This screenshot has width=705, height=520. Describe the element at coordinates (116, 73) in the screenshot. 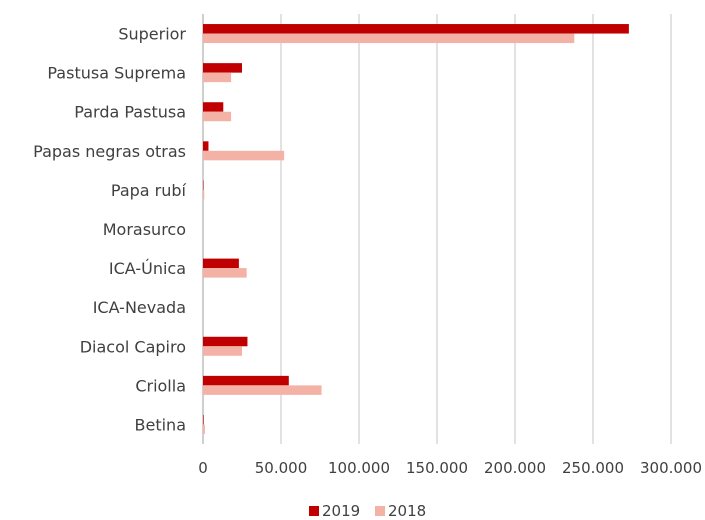

I see `category-label: Pastusa Suprema` at that location.